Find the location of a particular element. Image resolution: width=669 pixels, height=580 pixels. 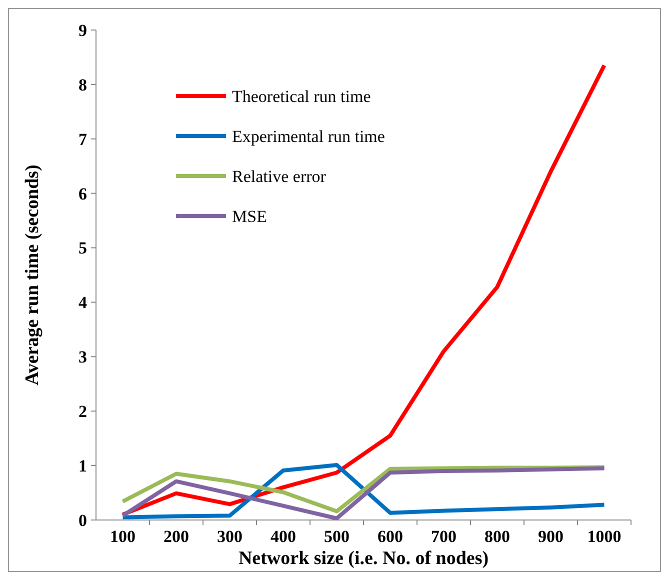

x-tick-label: 200 is located at coordinates (176, 536).